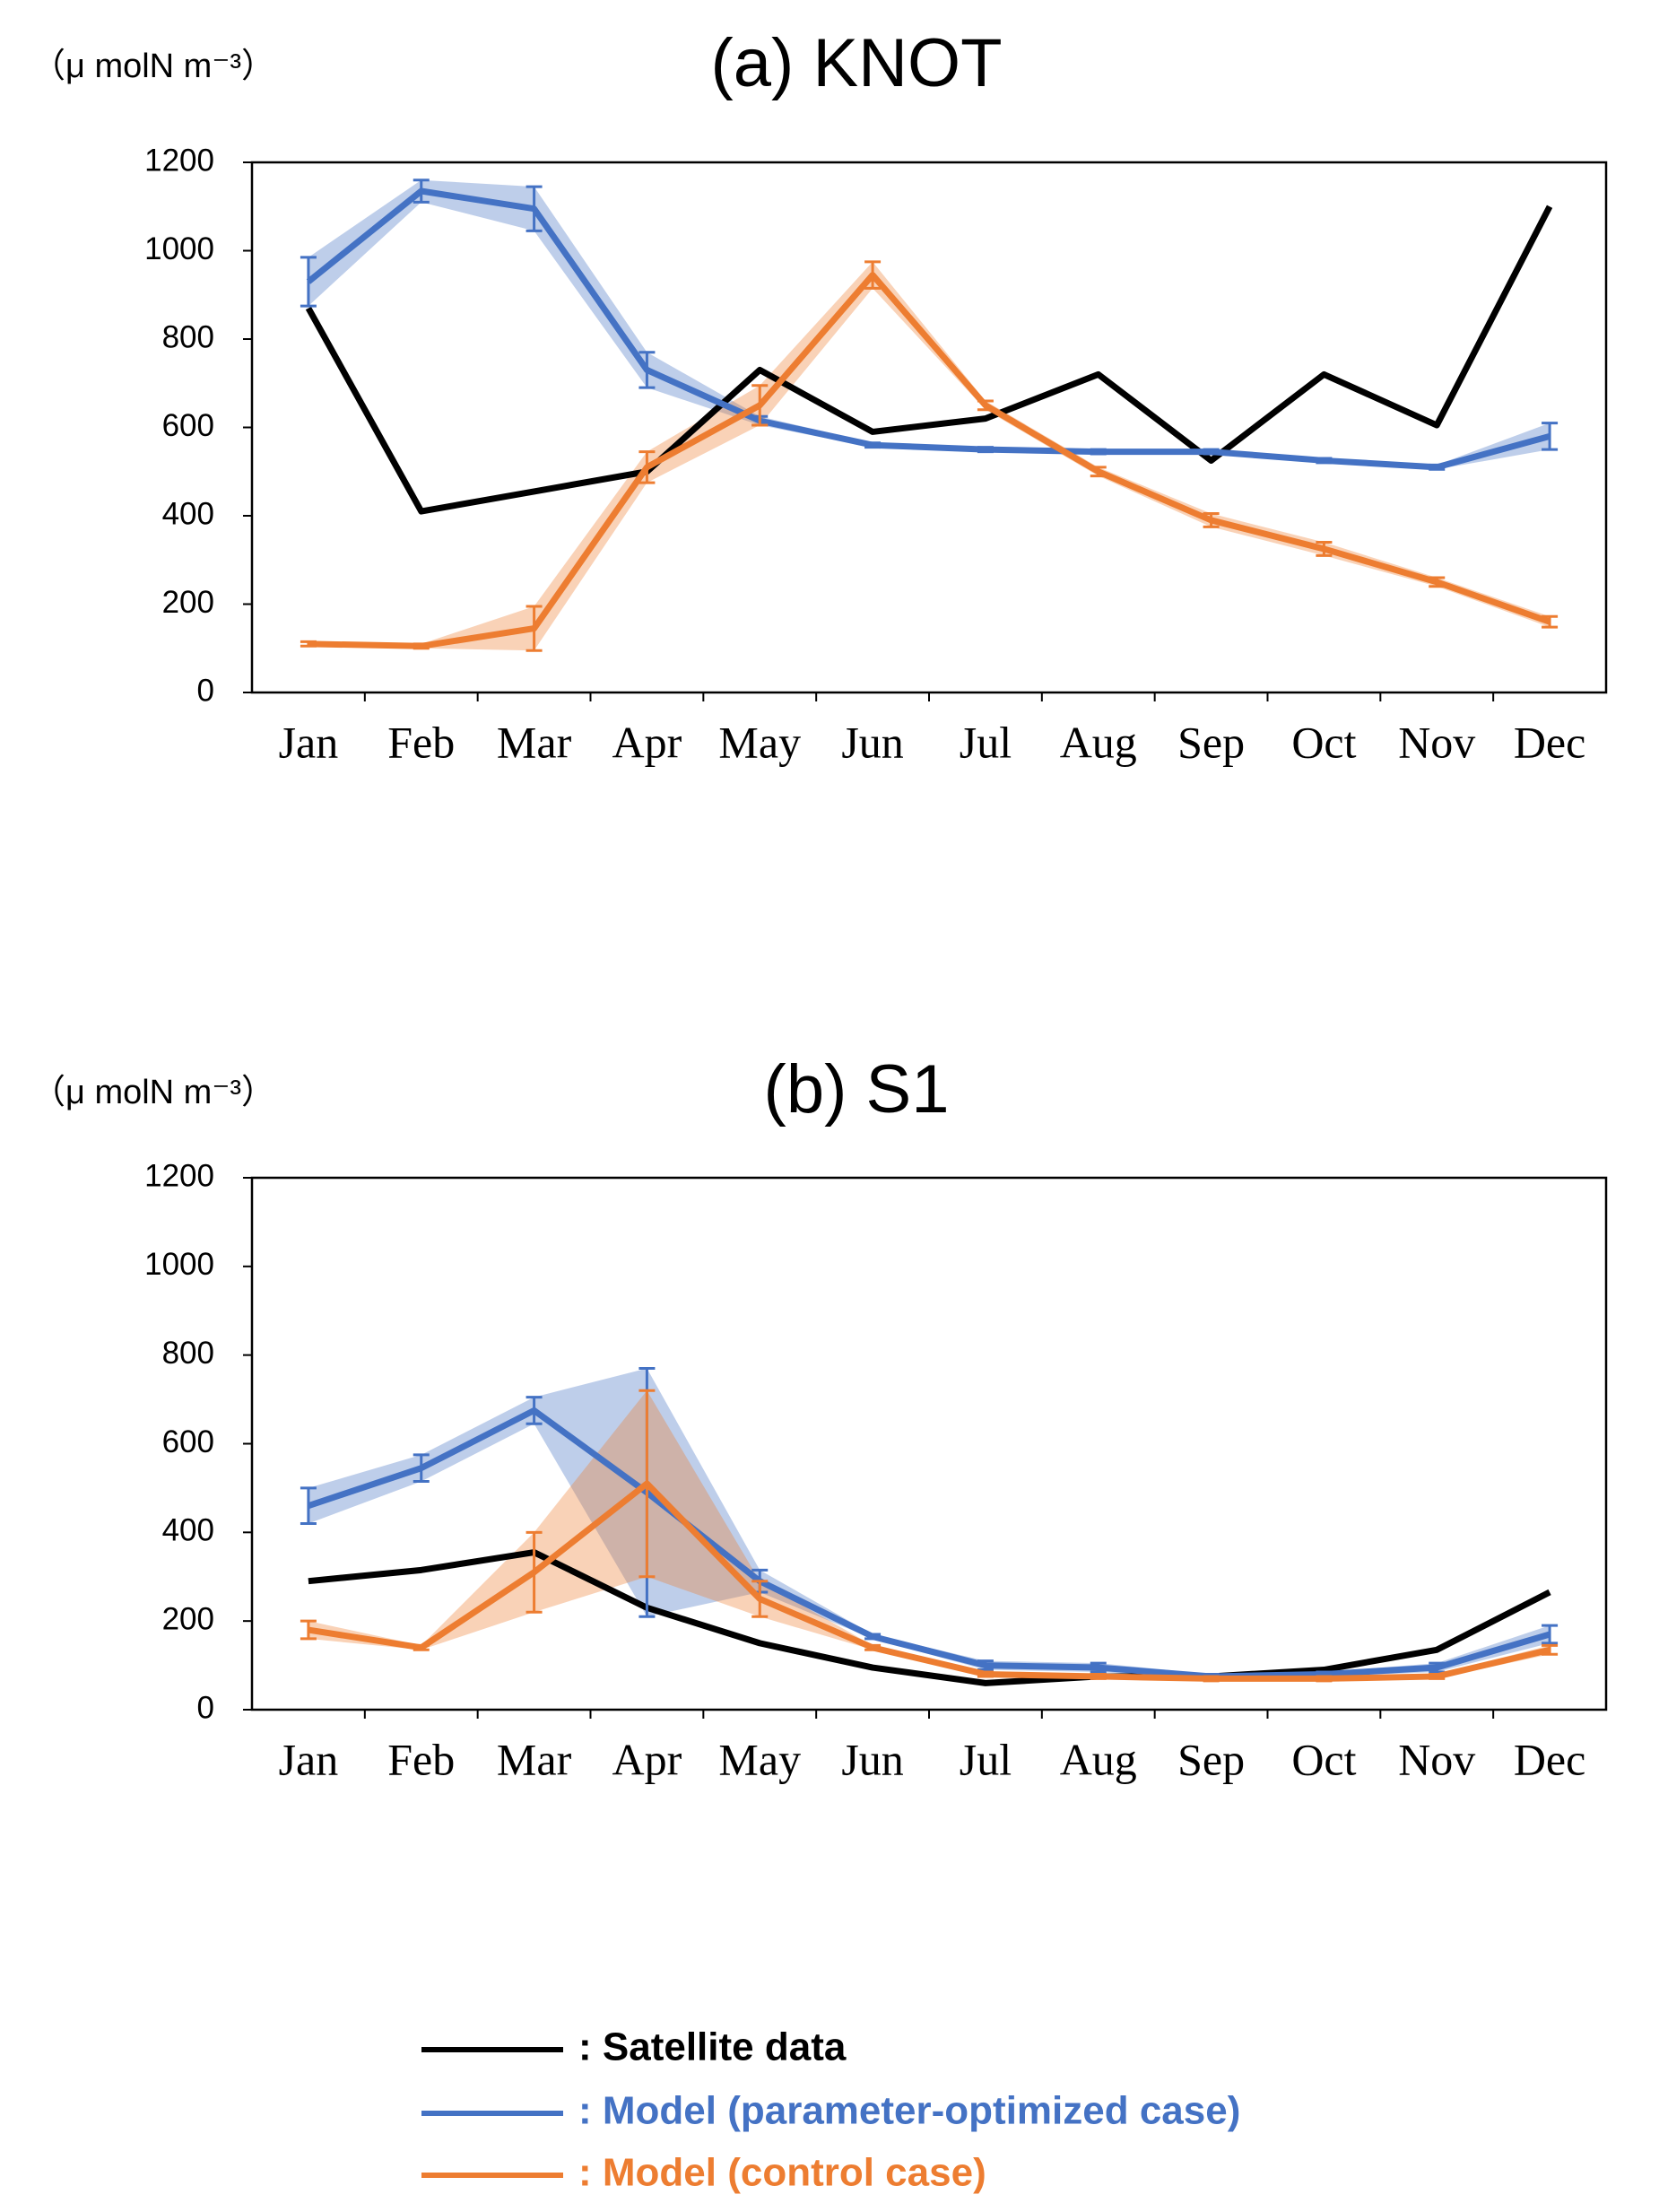 This screenshot has height=2212, width=1659. What do you see at coordinates (909, 2111) in the screenshot?
I see `legend-label: : Model (parameter-optimized case)` at bounding box center [909, 2111].